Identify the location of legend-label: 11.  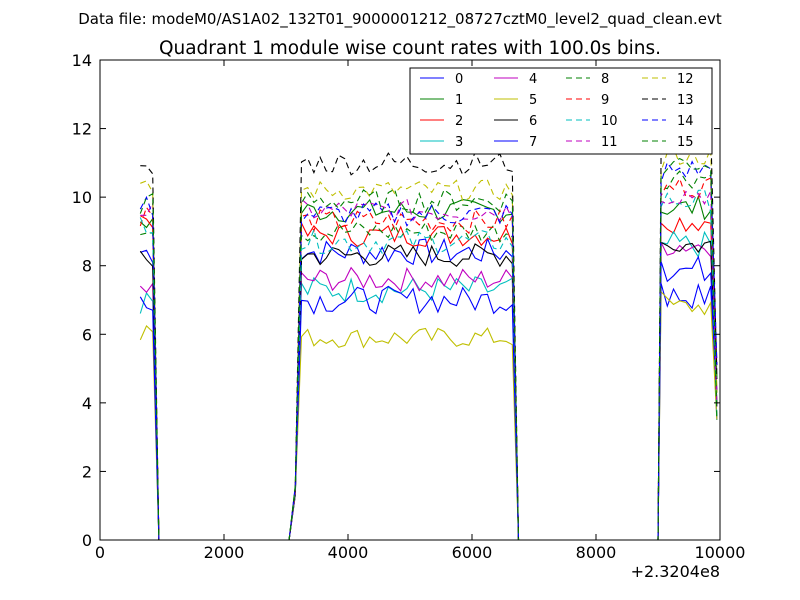
(609, 142).